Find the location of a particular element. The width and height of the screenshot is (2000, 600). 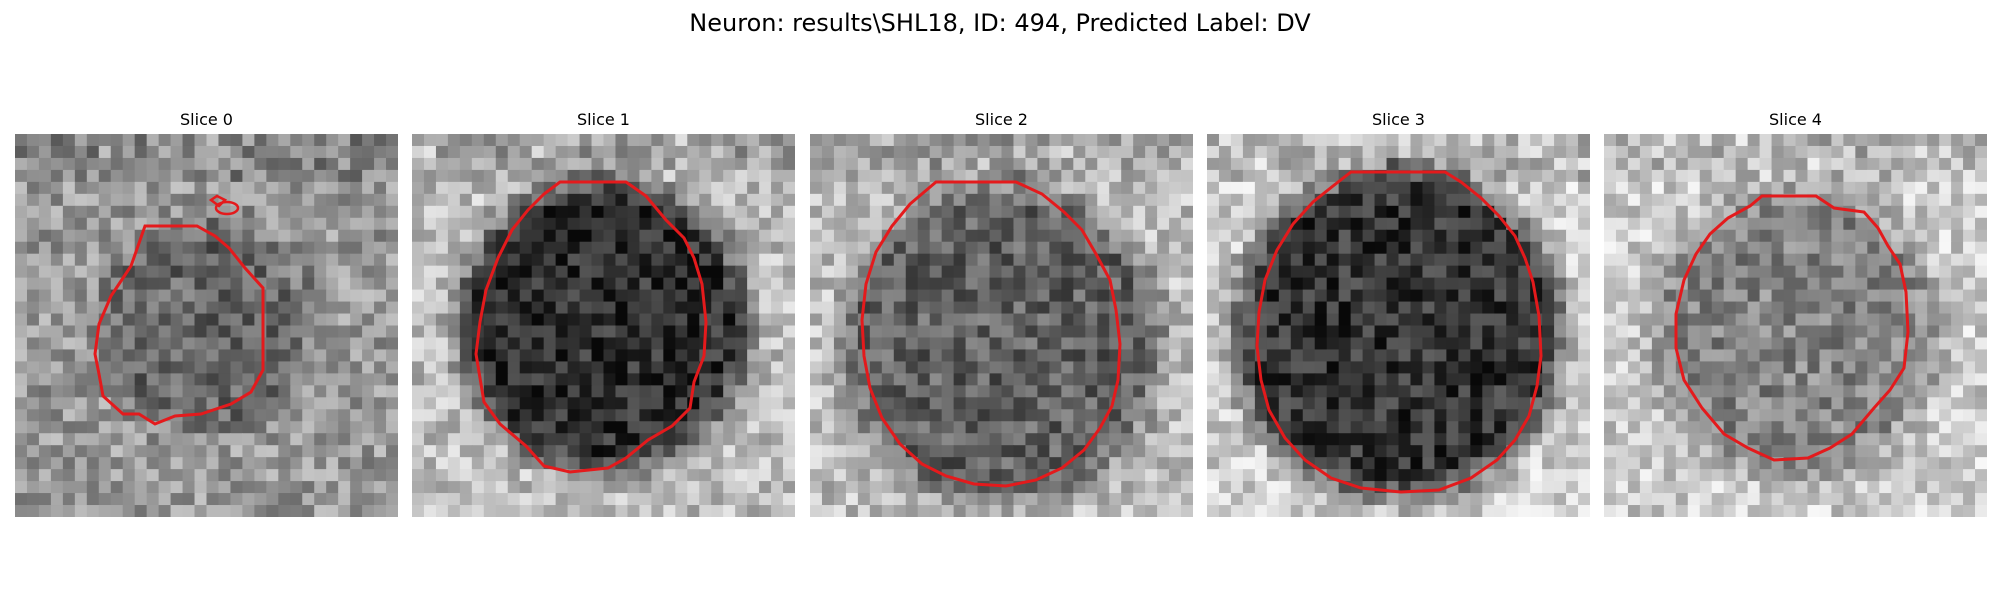

slice-image is located at coordinates (1795, 325).